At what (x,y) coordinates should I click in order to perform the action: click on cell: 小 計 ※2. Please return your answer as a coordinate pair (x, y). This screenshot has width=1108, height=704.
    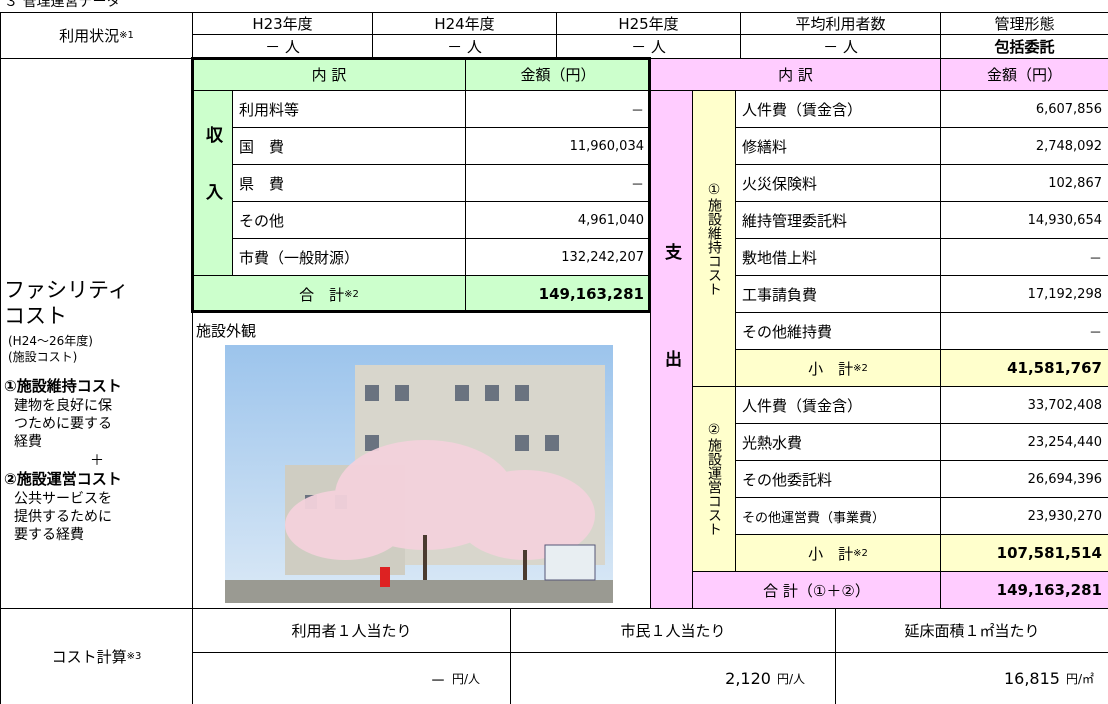
    Looking at the image, I should click on (838, 553).